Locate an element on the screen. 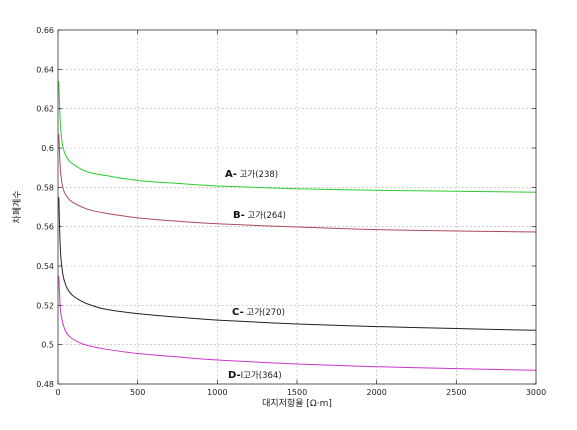  y-tick-label: 0.6 is located at coordinates (47, 148).